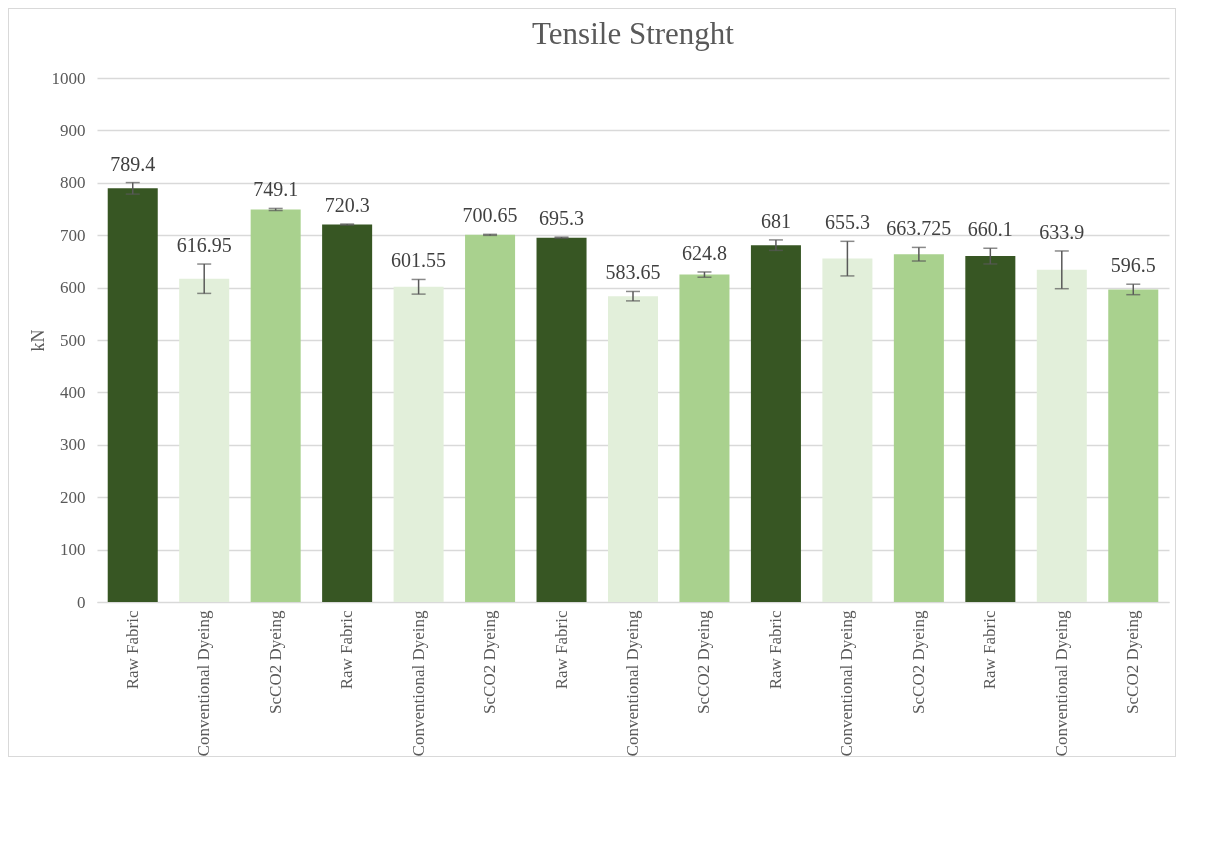 This screenshot has height=849, width=1215. What do you see at coordinates (73, 130) in the screenshot?
I see `y-tick-label: 900` at bounding box center [73, 130].